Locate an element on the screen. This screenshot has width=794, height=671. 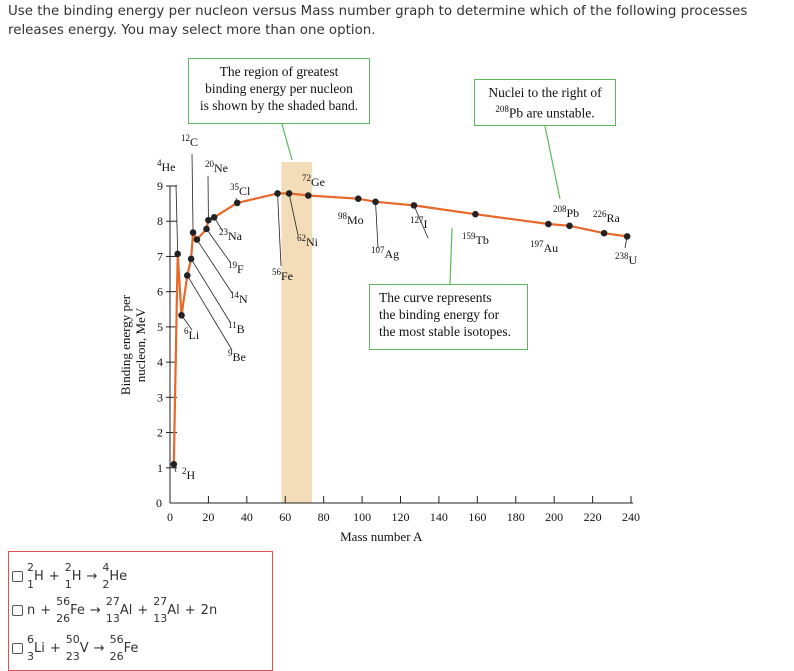
y-tick-label: 1 is located at coordinates (160, 468).